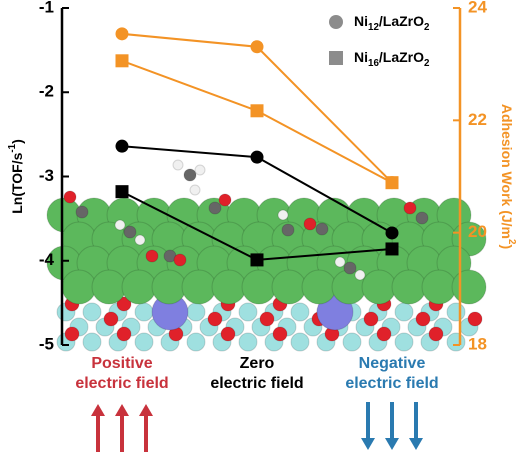  I want to click on series-line, so click(257, 121).